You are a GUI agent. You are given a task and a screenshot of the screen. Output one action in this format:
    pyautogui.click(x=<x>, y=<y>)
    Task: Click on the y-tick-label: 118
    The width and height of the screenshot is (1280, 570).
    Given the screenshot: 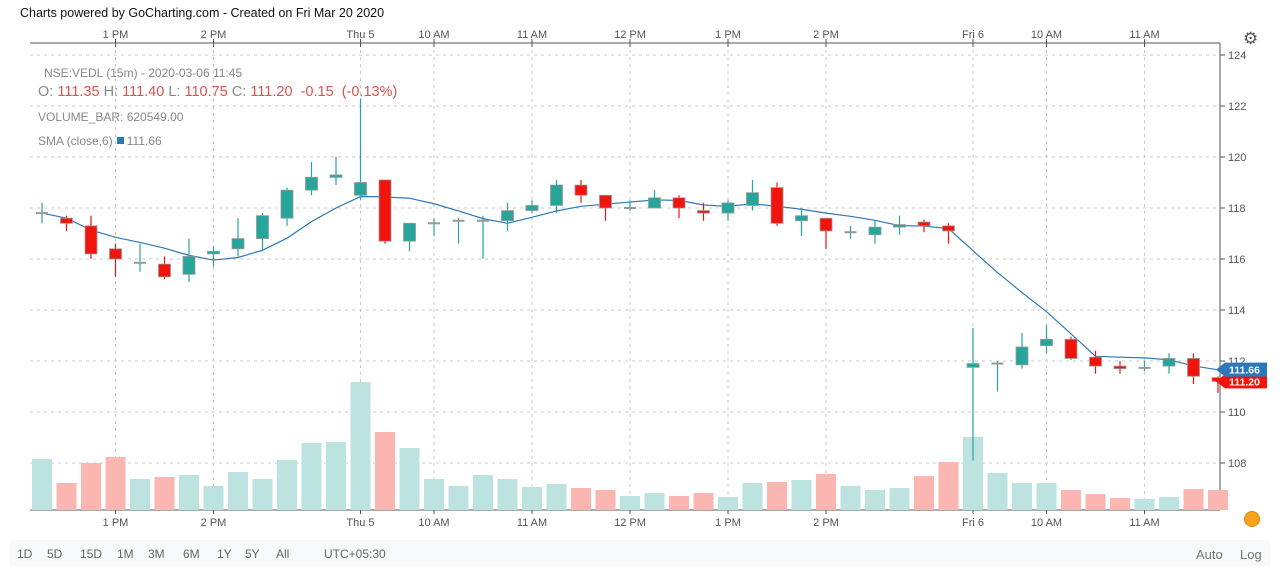 What is the action you would take?
    pyautogui.click(x=1237, y=209)
    